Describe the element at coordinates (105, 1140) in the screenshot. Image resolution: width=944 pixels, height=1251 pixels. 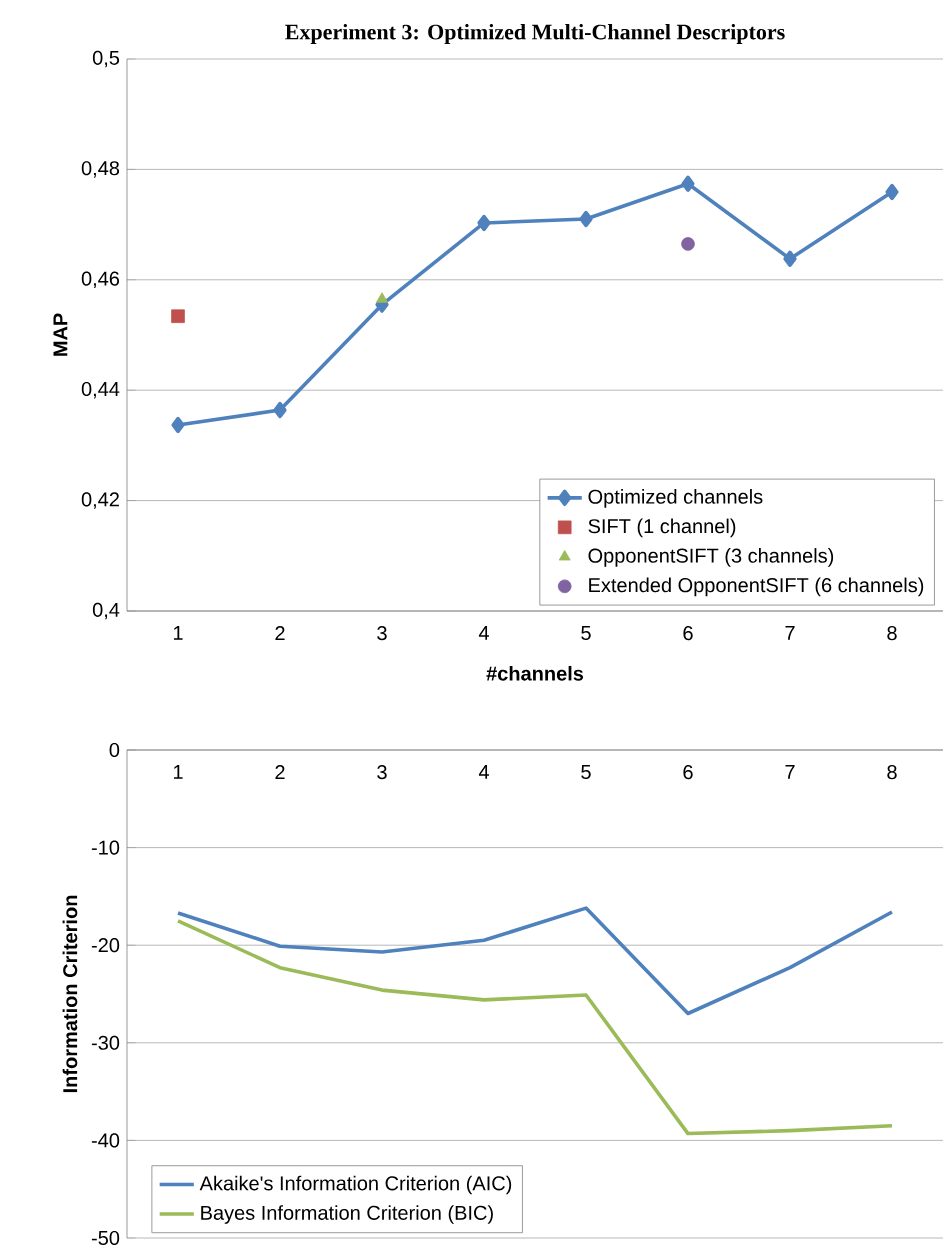
I see `y-tick-label: -40` at that location.